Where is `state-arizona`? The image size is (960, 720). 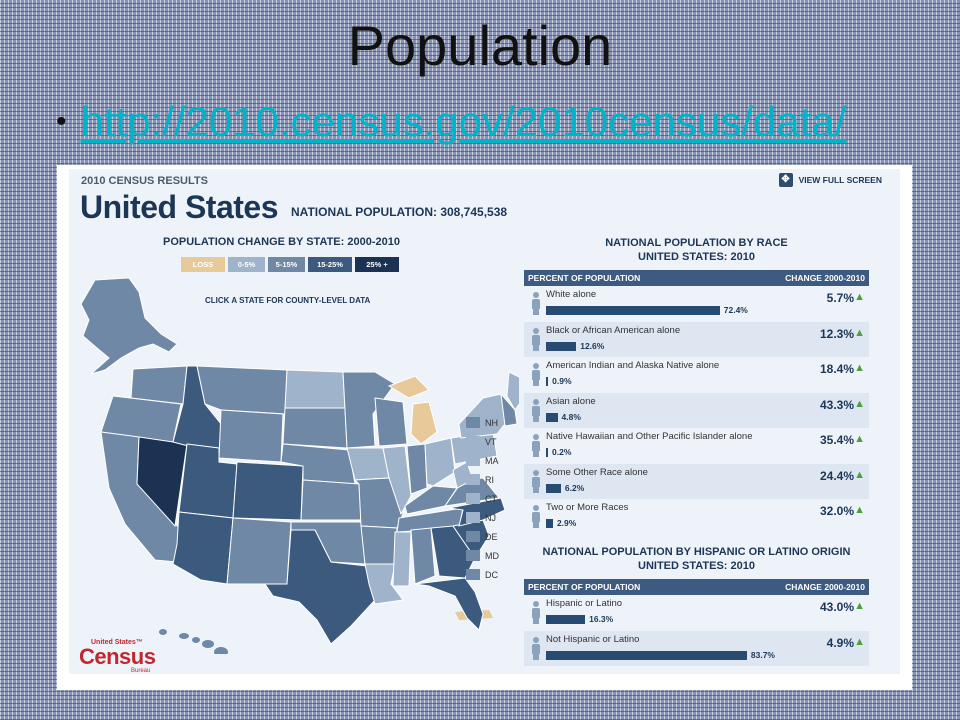
state-arizona is located at coordinates (203, 548).